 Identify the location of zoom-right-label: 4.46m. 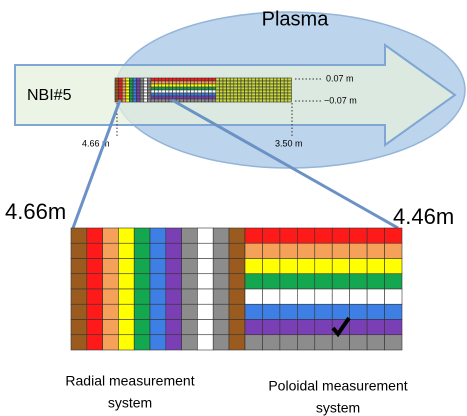
(423, 216).